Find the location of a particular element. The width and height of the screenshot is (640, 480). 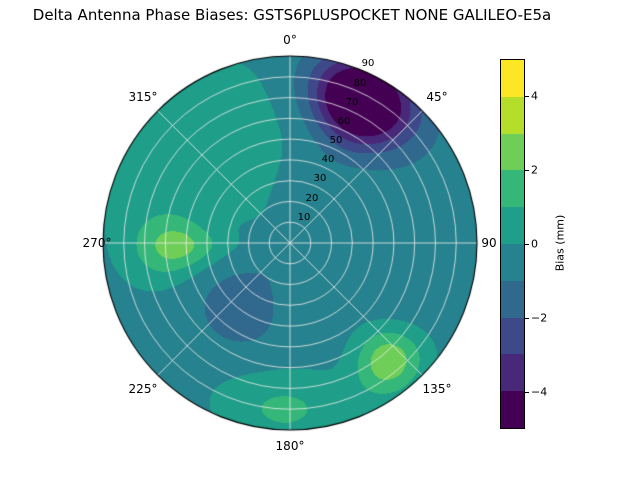

angular-tick-label-0: 0° is located at coordinates (290, 40).